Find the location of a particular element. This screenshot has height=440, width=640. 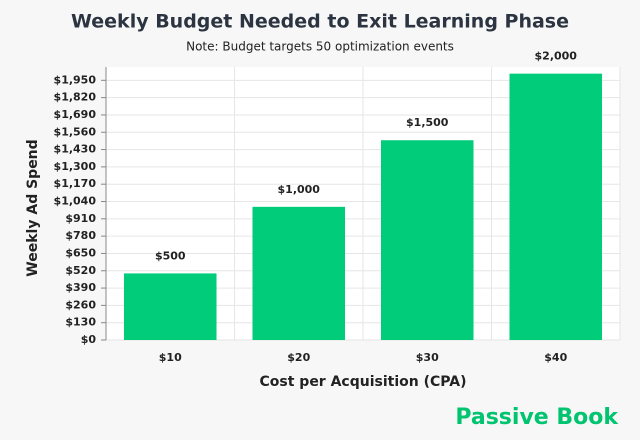

y-tick-label: $1,430 is located at coordinates (75, 149).